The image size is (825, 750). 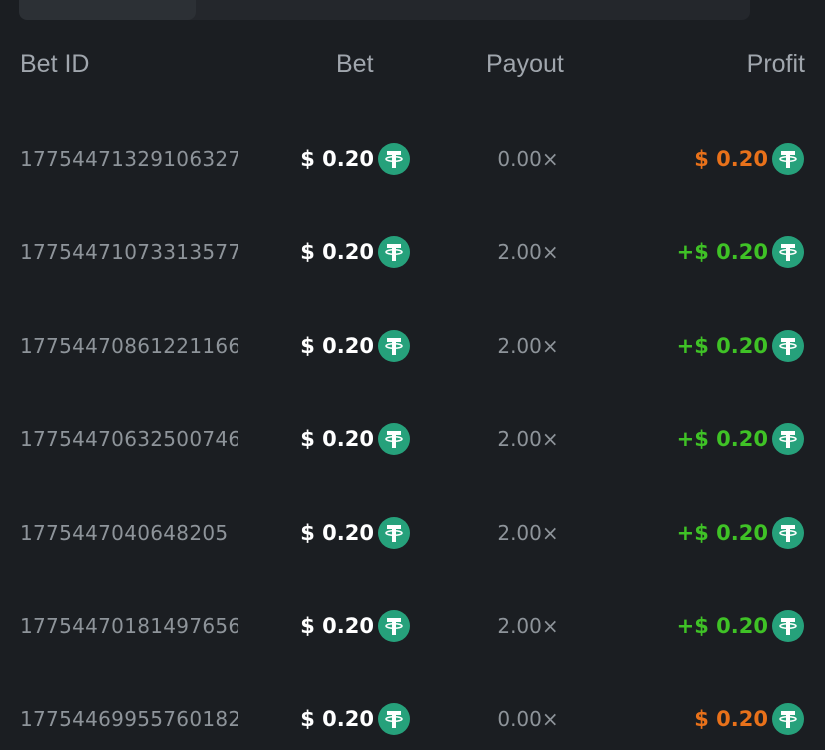 I want to click on header-payout: Payout, so click(x=525, y=64).